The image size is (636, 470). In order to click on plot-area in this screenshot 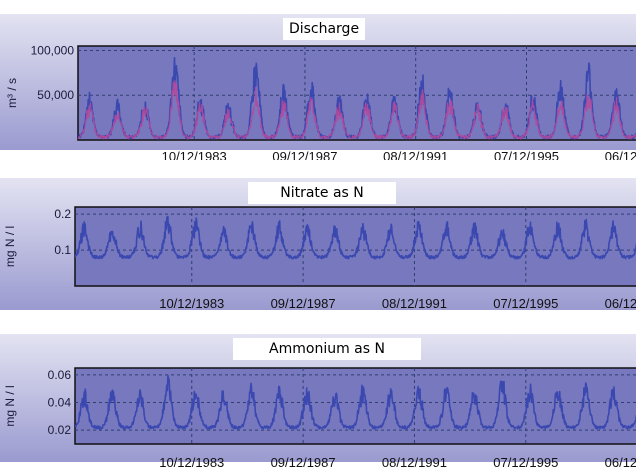, I will do `click(355, 406)`.